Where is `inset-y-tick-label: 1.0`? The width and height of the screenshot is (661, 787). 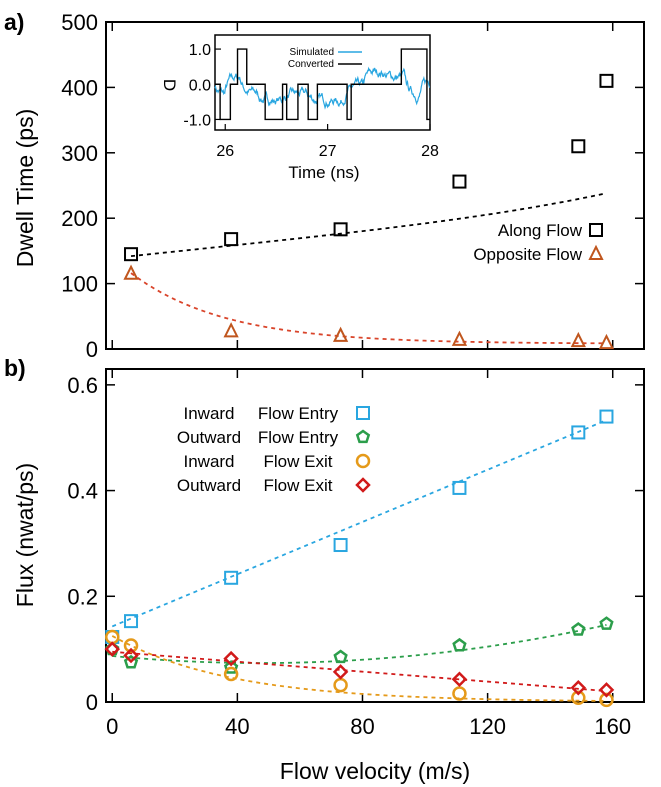
inset-y-tick-label: 1.0 is located at coordinates (200, 50).